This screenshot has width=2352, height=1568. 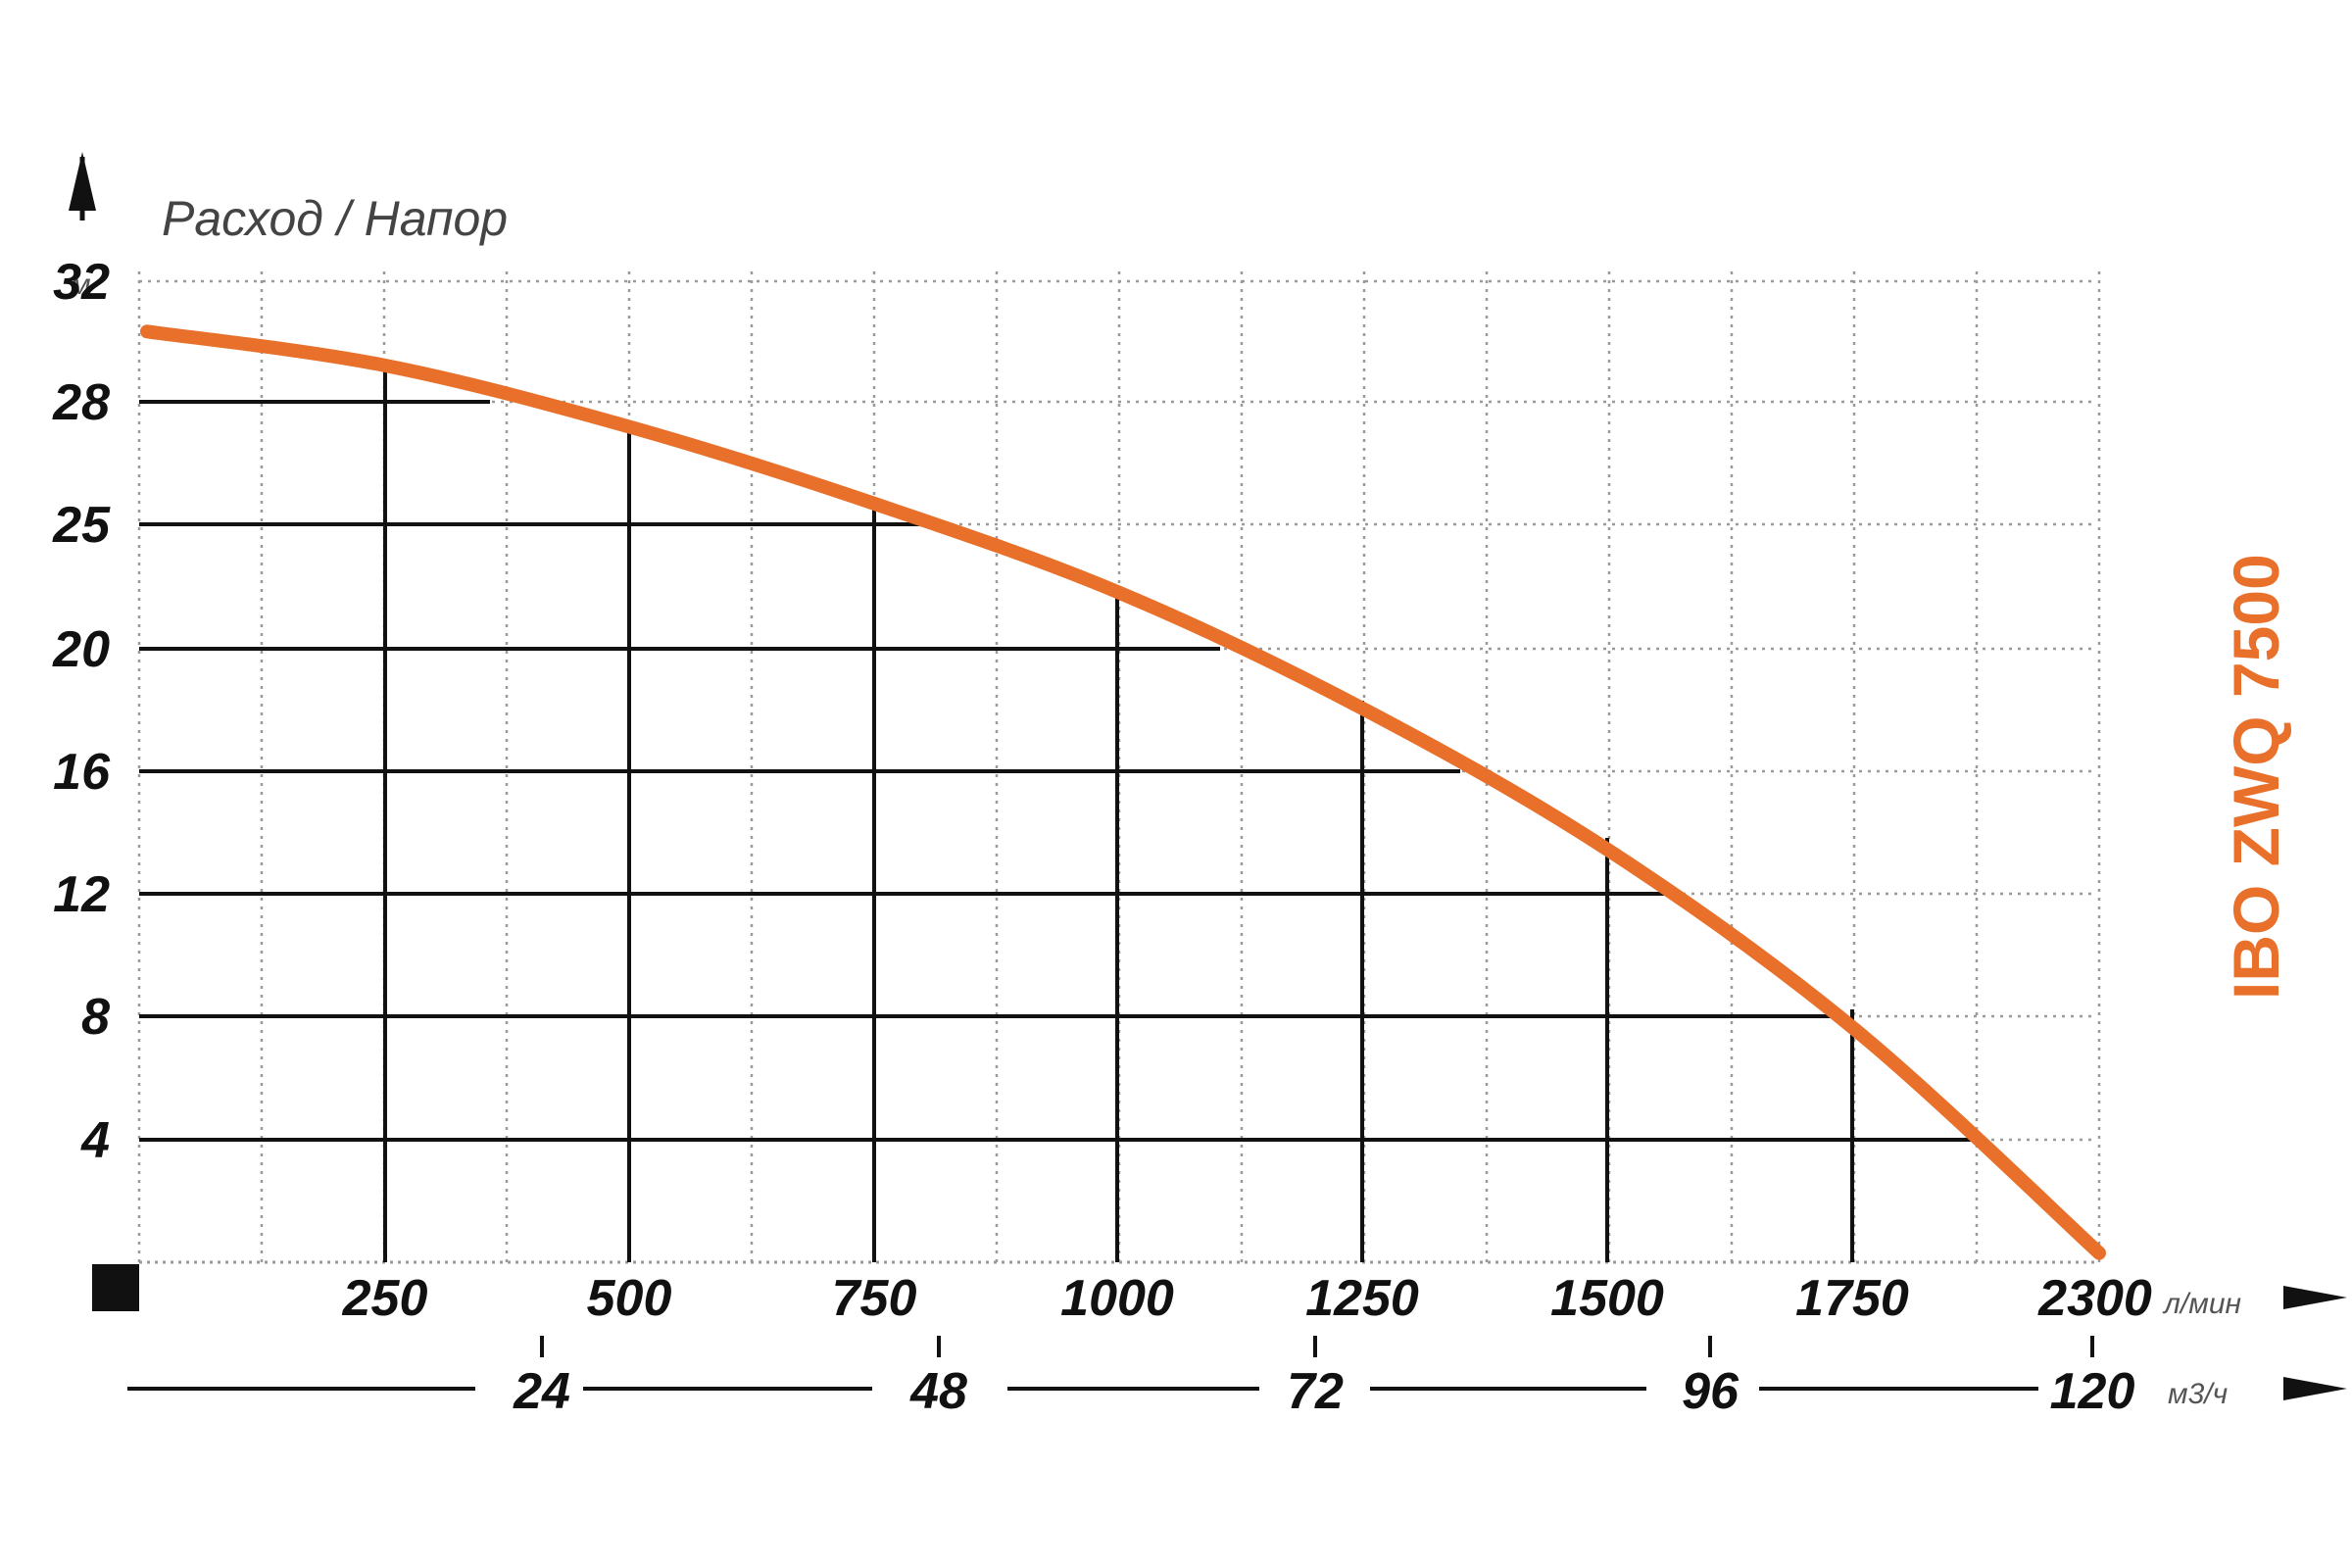 What do you see at coordinates (1852, 1298) in the screenshot?
I see `x-tick-label: 1750` at bounding box center [1852, 1298].